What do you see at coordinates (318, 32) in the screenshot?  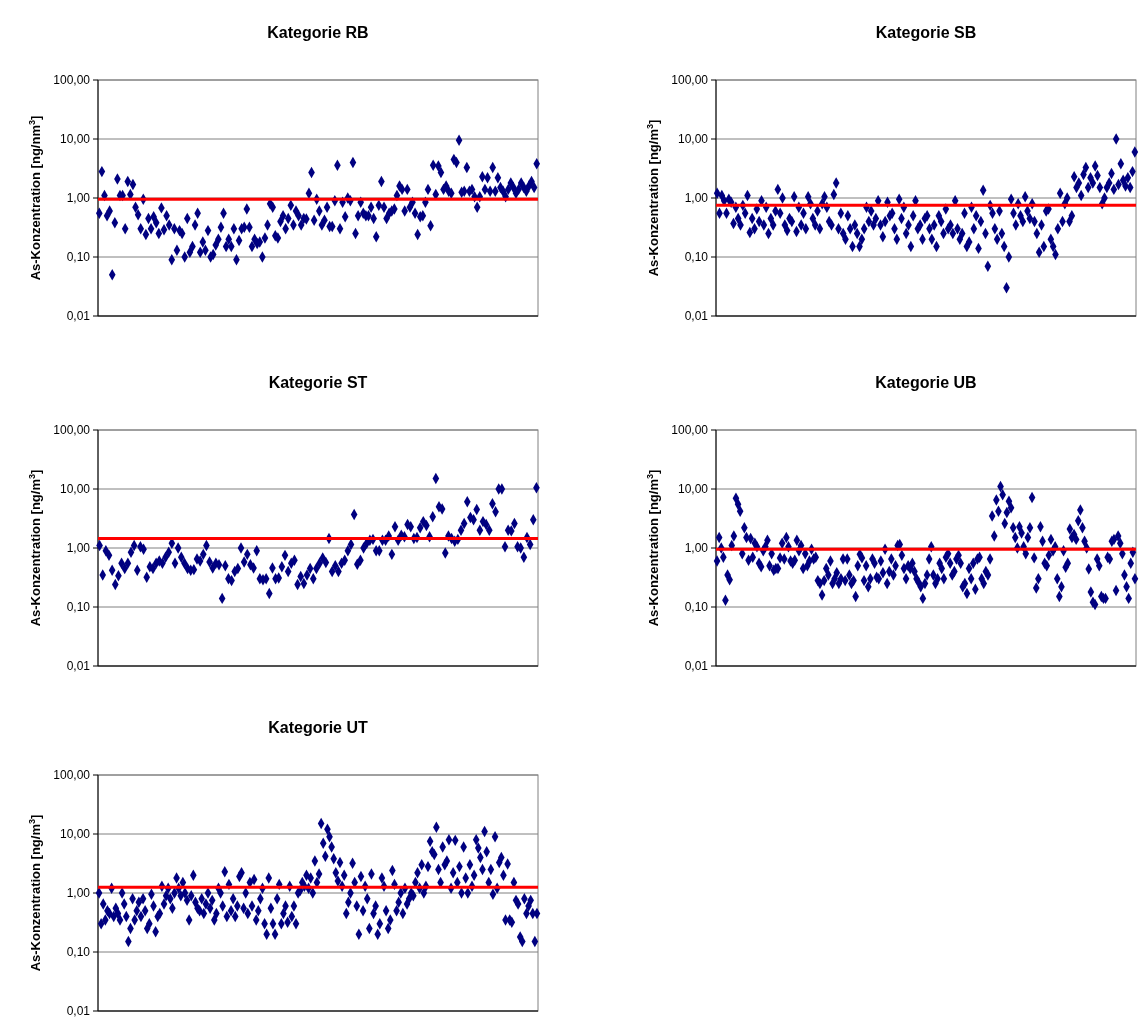 I see `chart-title: Kategorie RB` at bounding box center [318, 32].